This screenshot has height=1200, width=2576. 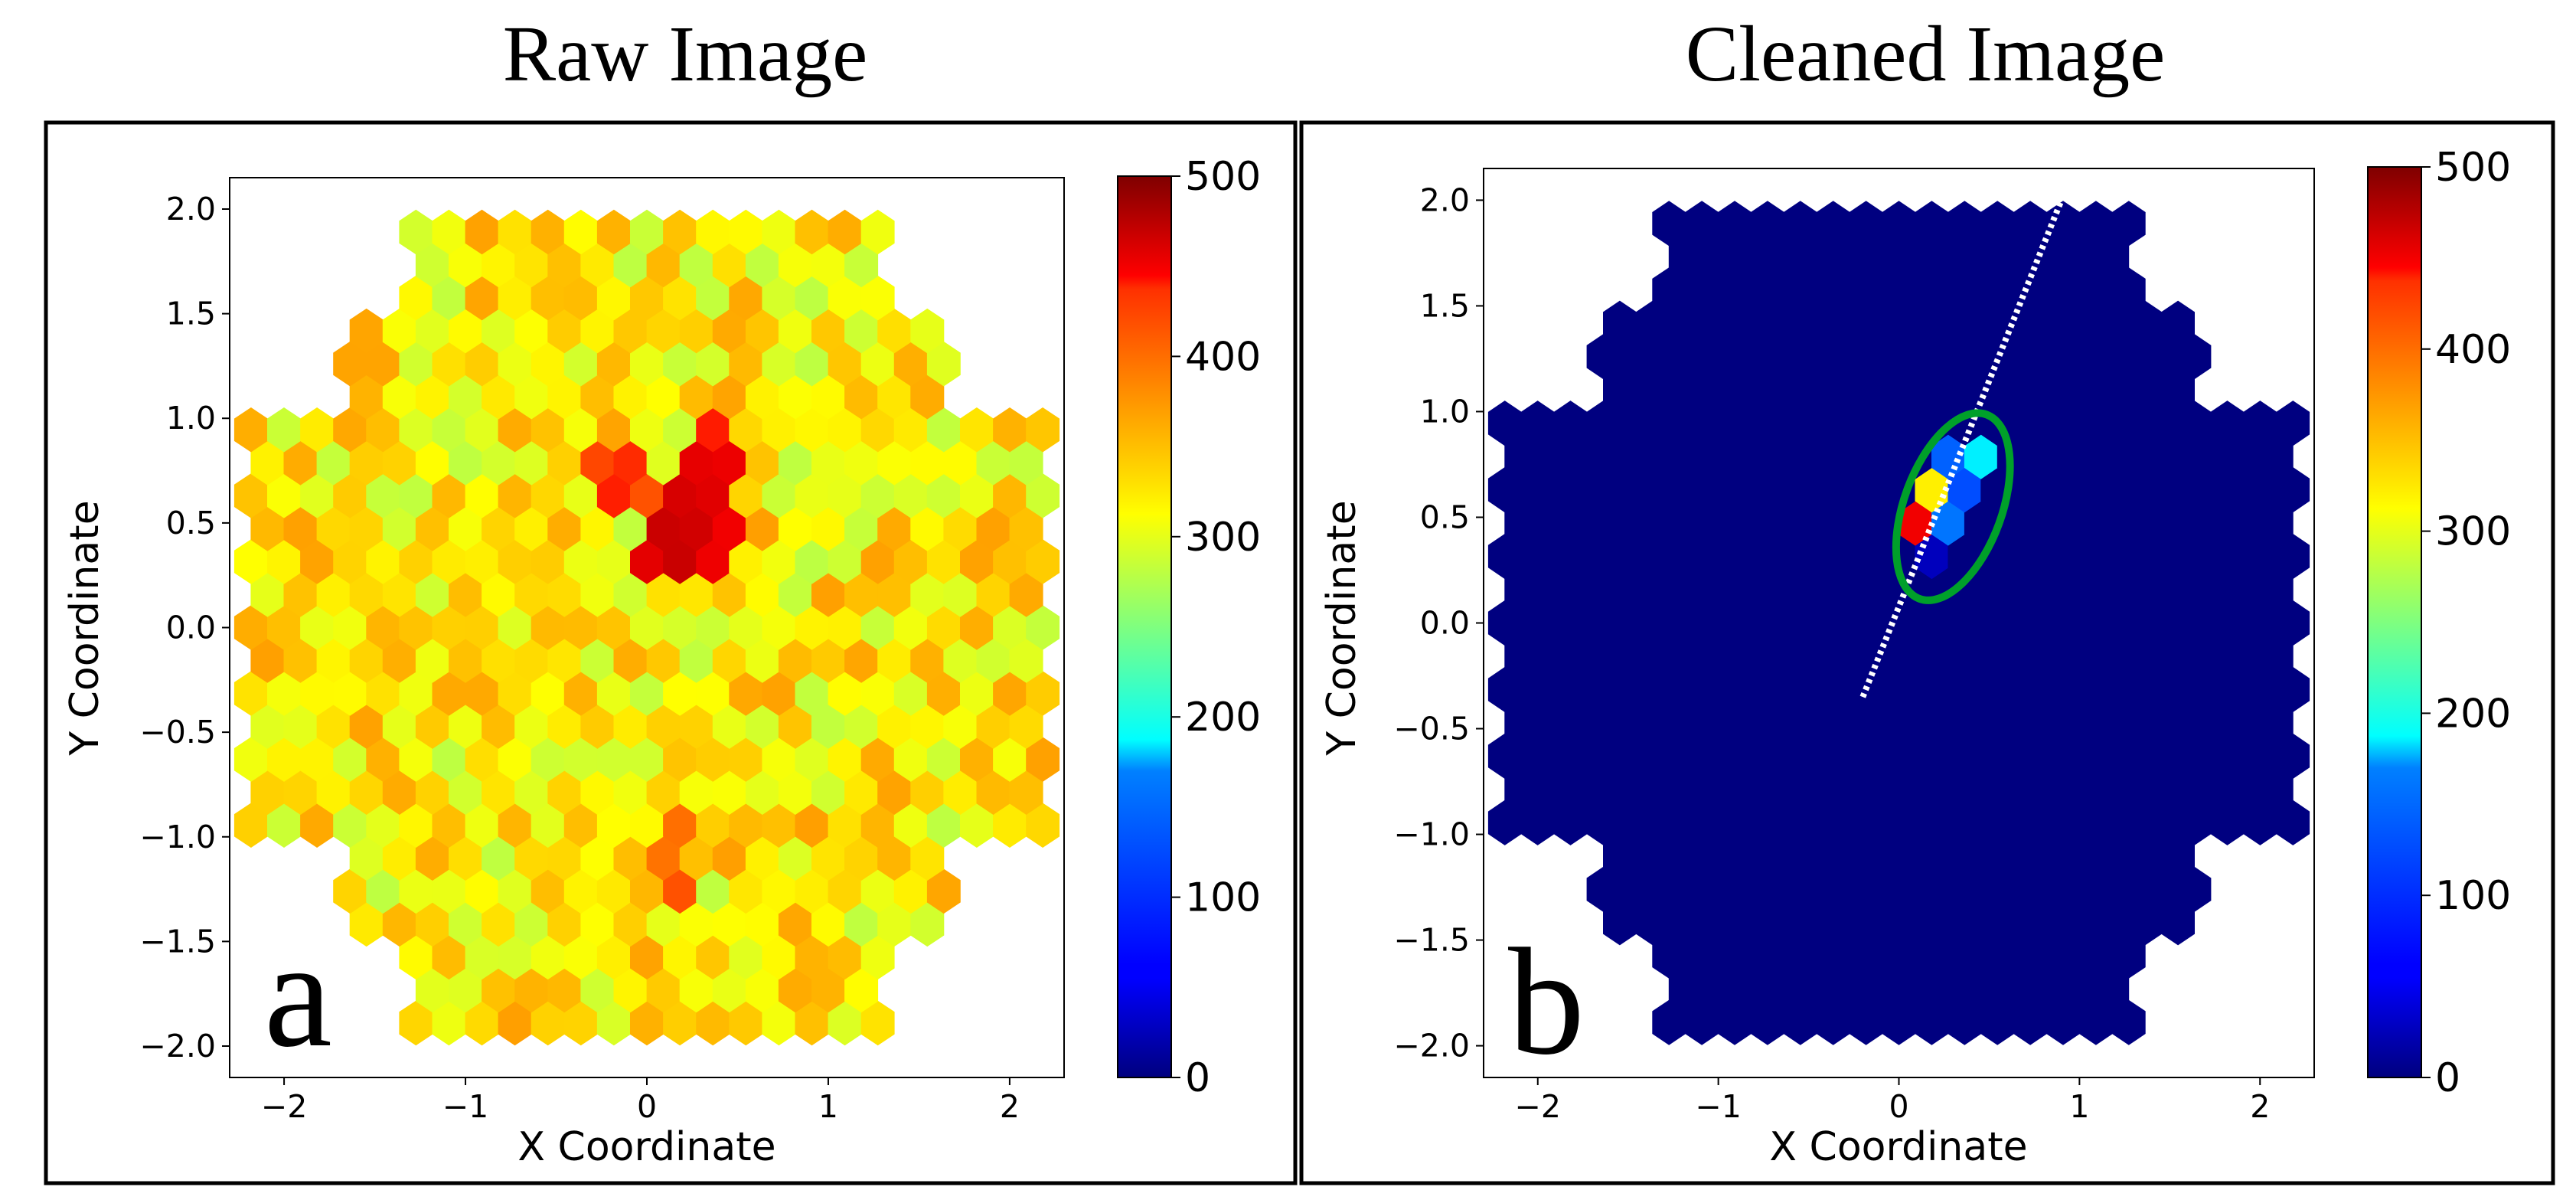 What do you see at coordinates (191, 523) in the screenshot?
I see `y-tick-label: 0.5` at bounding box center [191, 523].